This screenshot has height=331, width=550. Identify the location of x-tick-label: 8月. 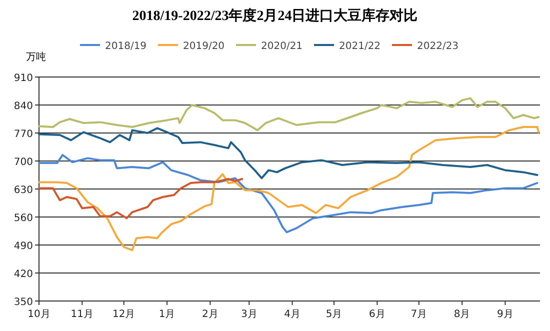
(462, 314).